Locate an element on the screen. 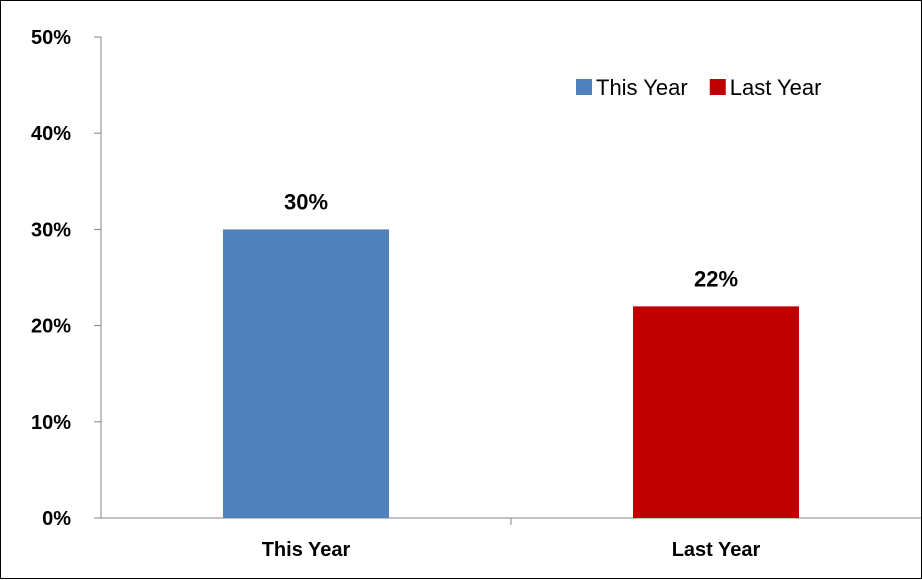 The image size is (922, 580). category-labels: This Year Last Year is located at coordinates (511, 550).